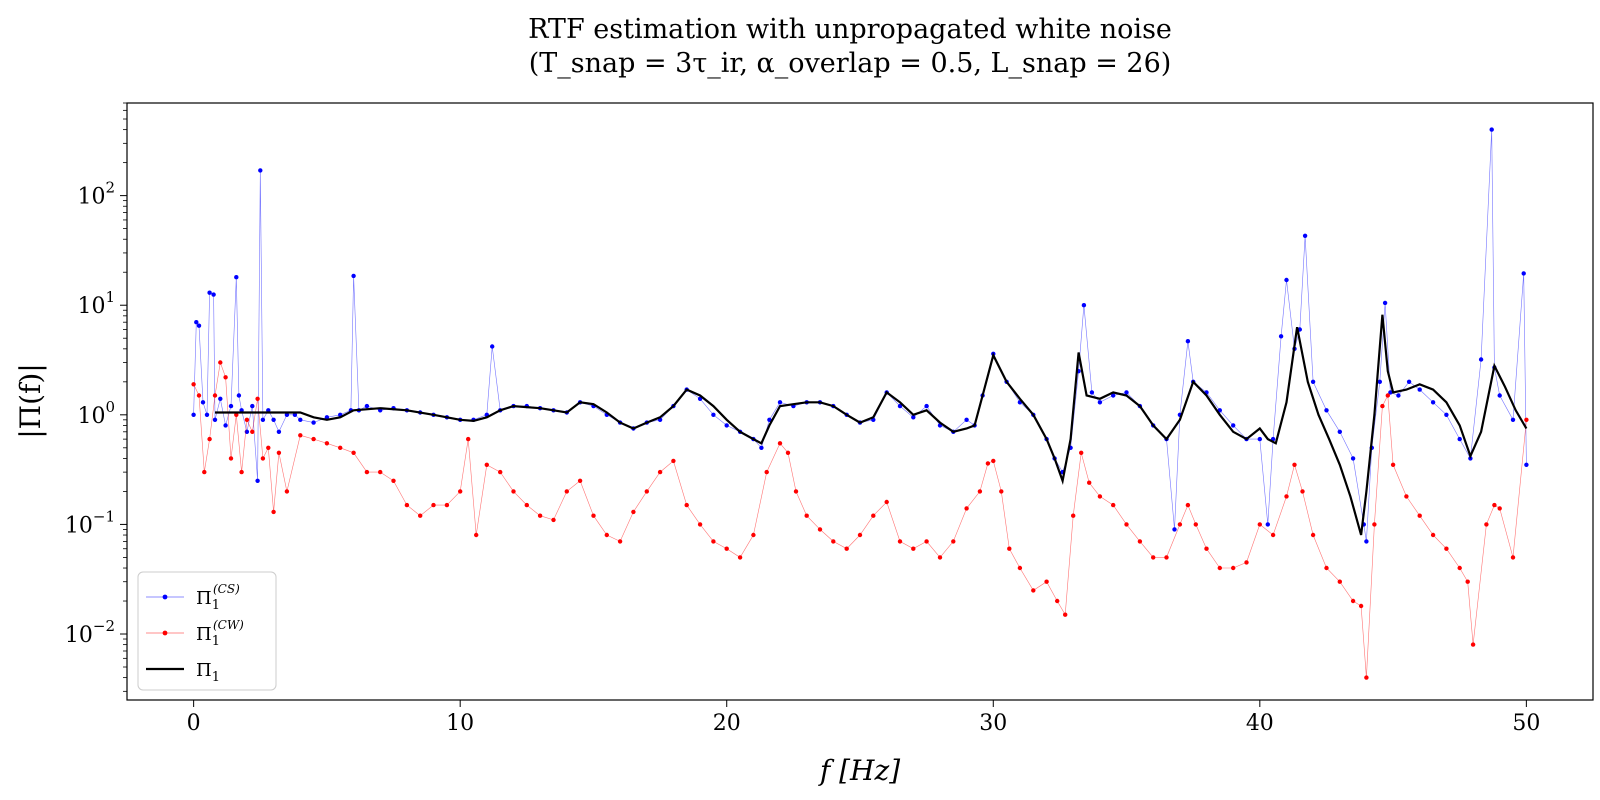 This screenshot has width=1600, height=800. I want to click on legend-label: Π1(CS), so click(218, 597).